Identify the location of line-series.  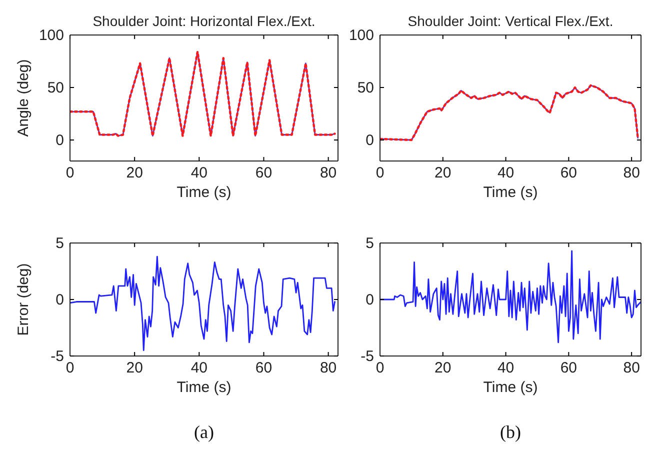
(203, 304).